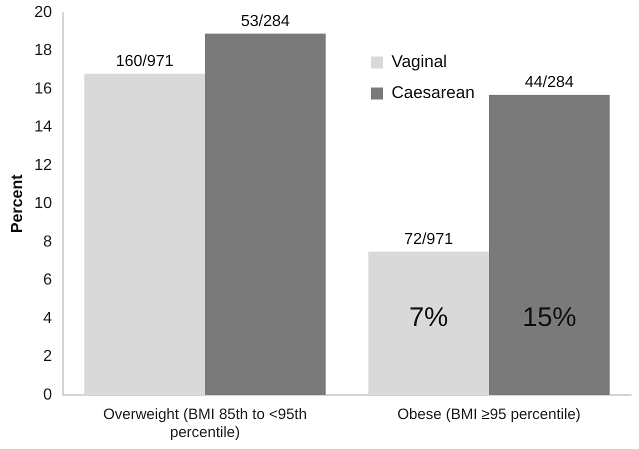 This screenshot has height=449, width=639. Describe the element at coordinates (43, 203) in the screenshot. I see `y-tick-label: 10` at that location.